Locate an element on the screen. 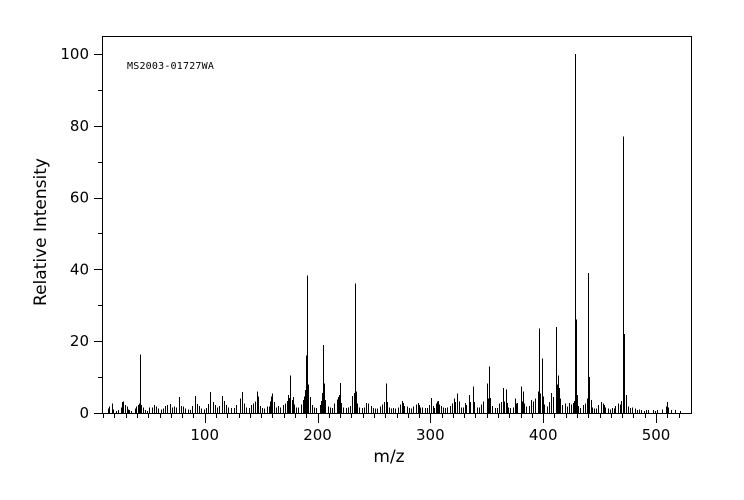 This screenshot has height=500, width=744. y-tick-label: 0 is located at coordinates (84, 413).